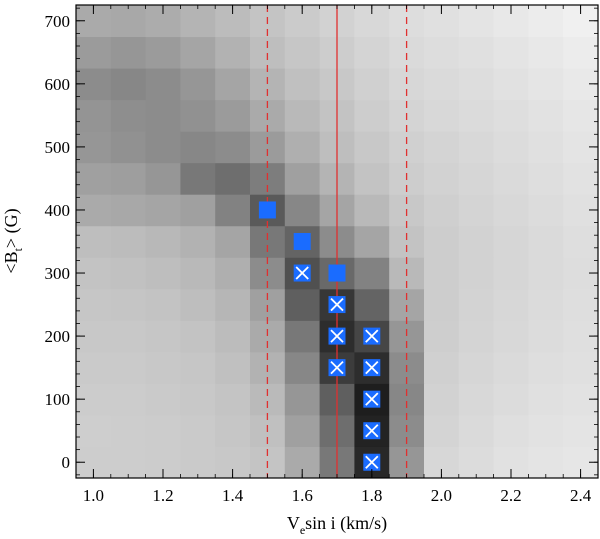 This screenshot has height=539, width=600. What do you see at coordinates (58, 399) in the screenshot?
I see `y-tick-label: 100` at bounding box center [58, 399].